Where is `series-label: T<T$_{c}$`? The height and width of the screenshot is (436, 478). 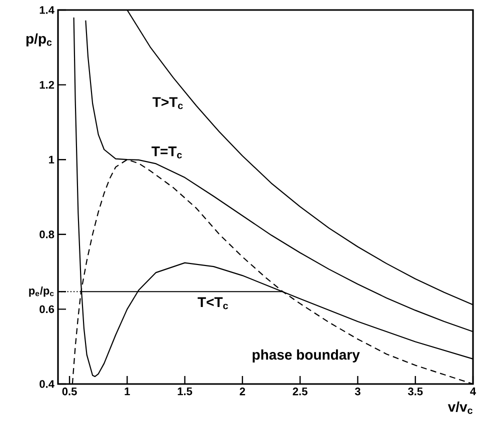 series-label: T<T$_{c}$ is located at coordinates (213, 303).